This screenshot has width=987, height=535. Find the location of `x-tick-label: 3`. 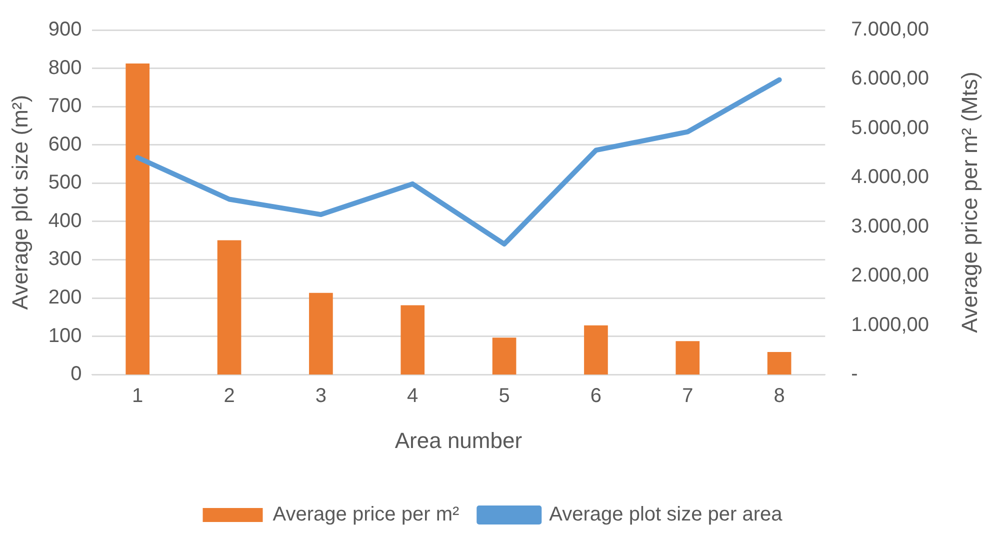

x-tick-label: 3 is located at coordinates (321, 396).